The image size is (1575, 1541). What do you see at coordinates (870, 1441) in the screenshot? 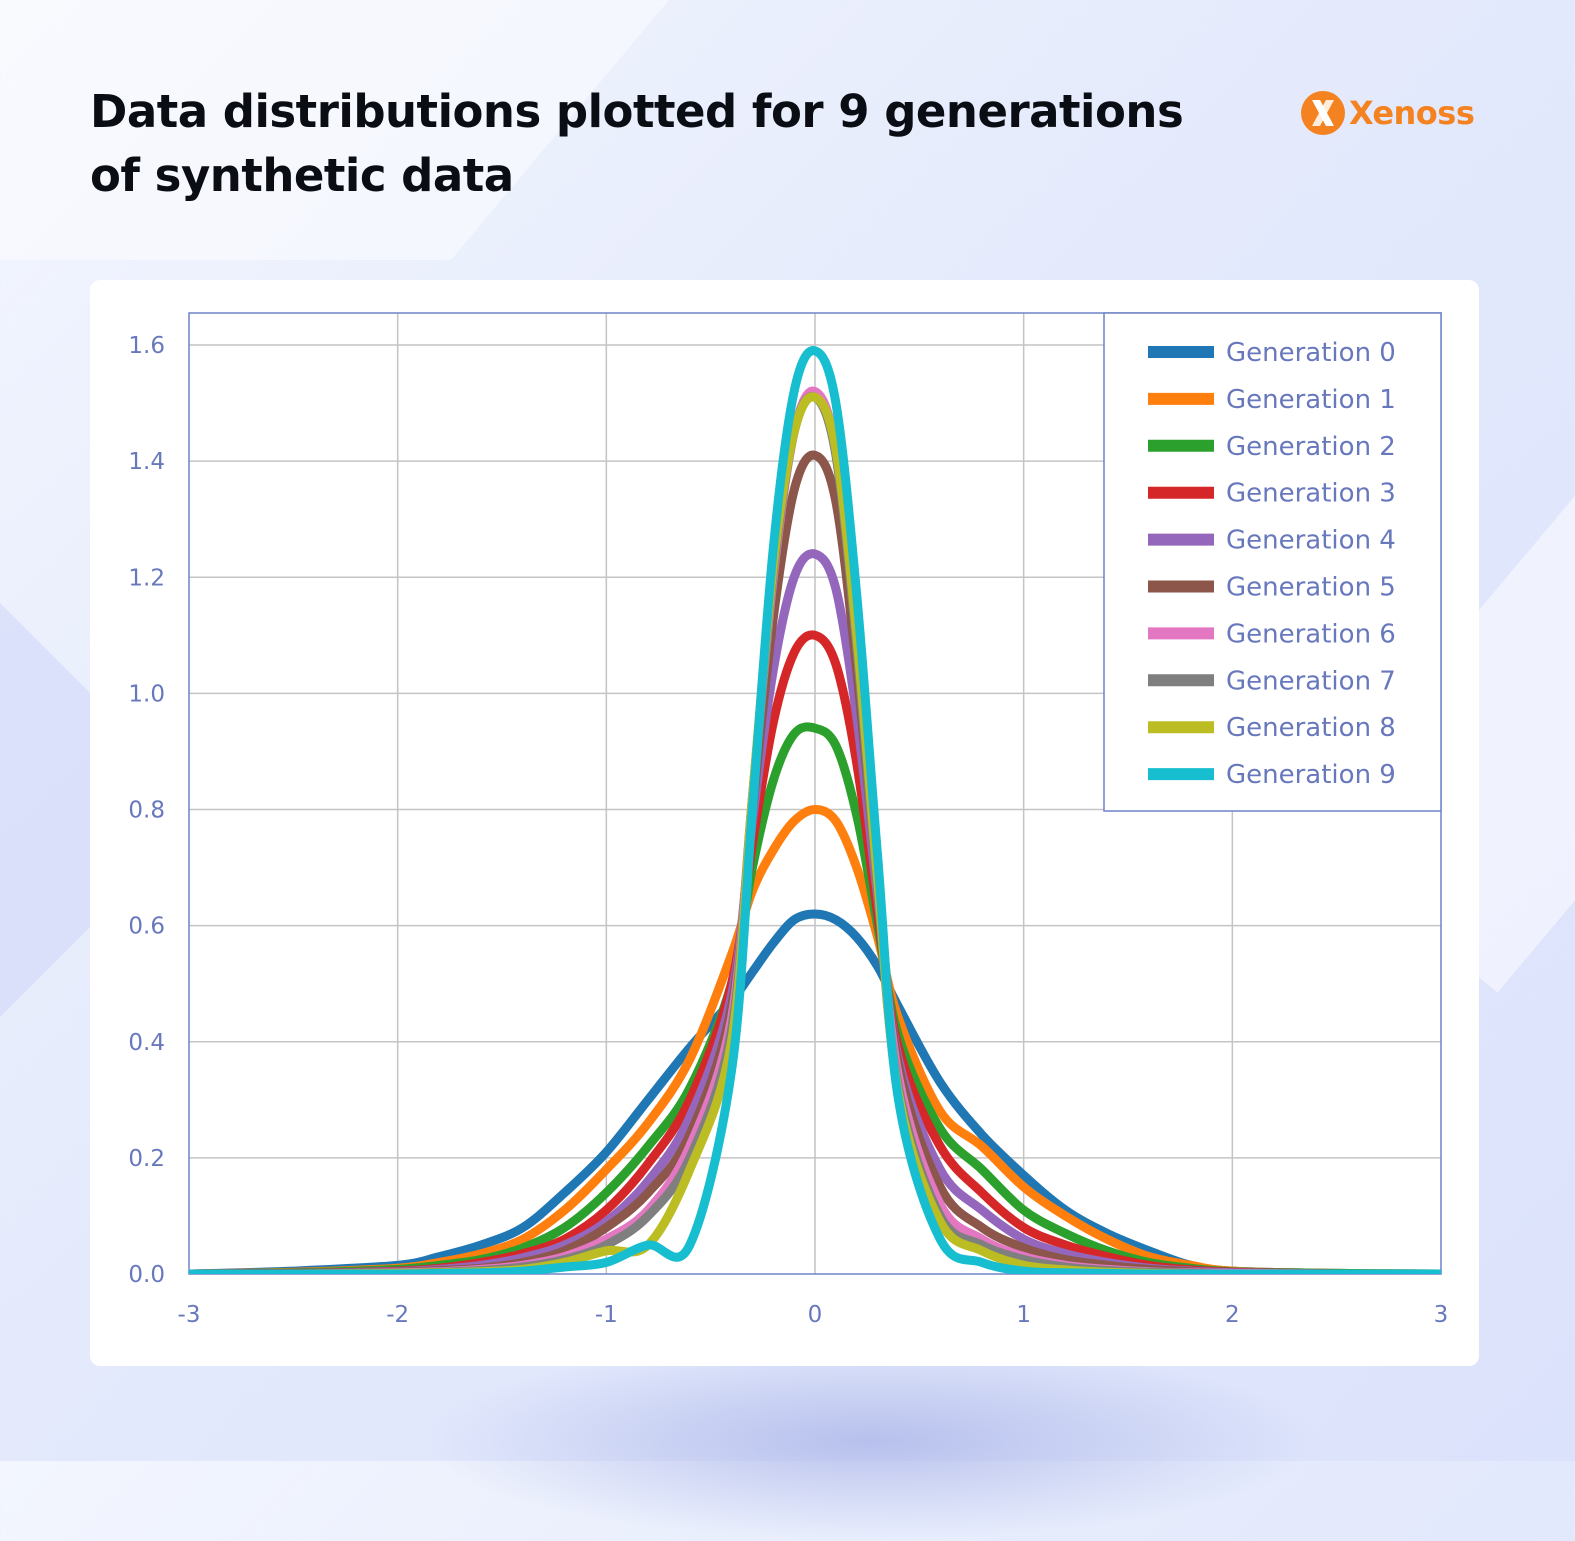
I see `background-glow` at bounding box center [870, 1441].